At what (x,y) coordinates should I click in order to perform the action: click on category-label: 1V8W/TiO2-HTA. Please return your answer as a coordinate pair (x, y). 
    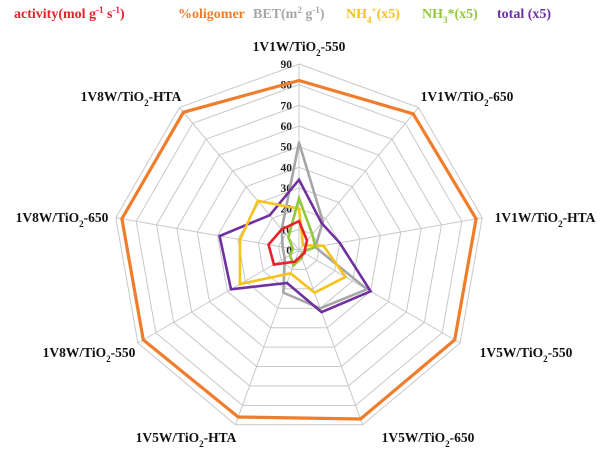
    Looking at the image, I should click on (131, 98).